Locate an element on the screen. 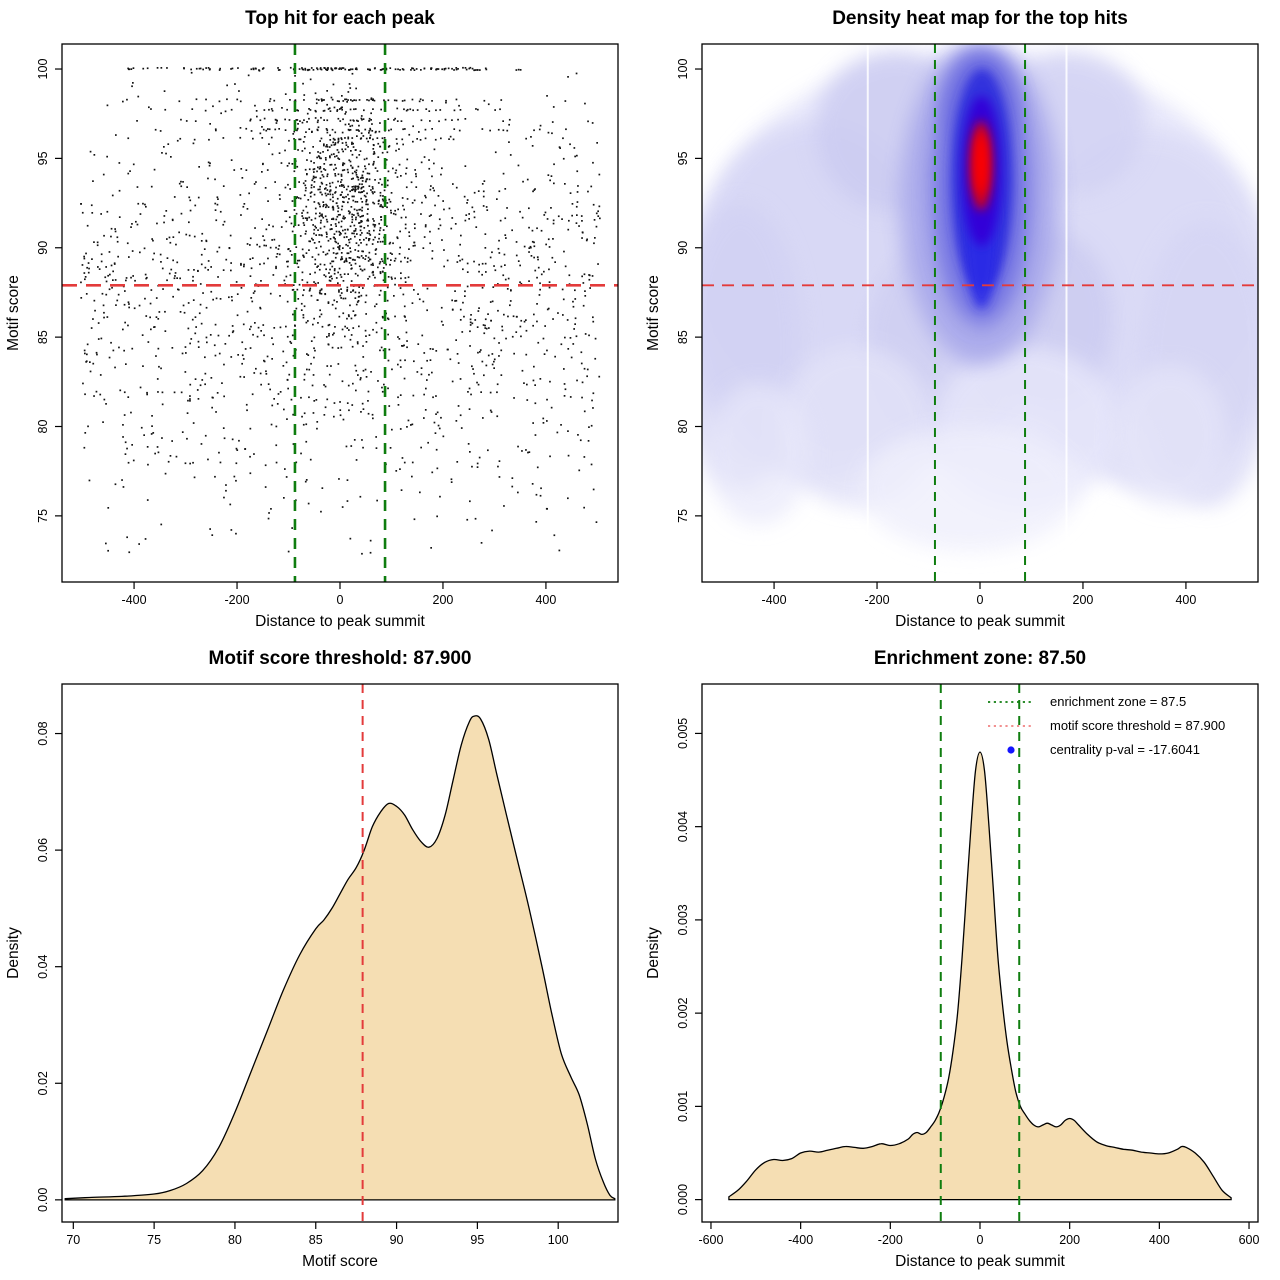  svg-text: centrality p-val = -17.6041 is located at coordinates (1125, 749).